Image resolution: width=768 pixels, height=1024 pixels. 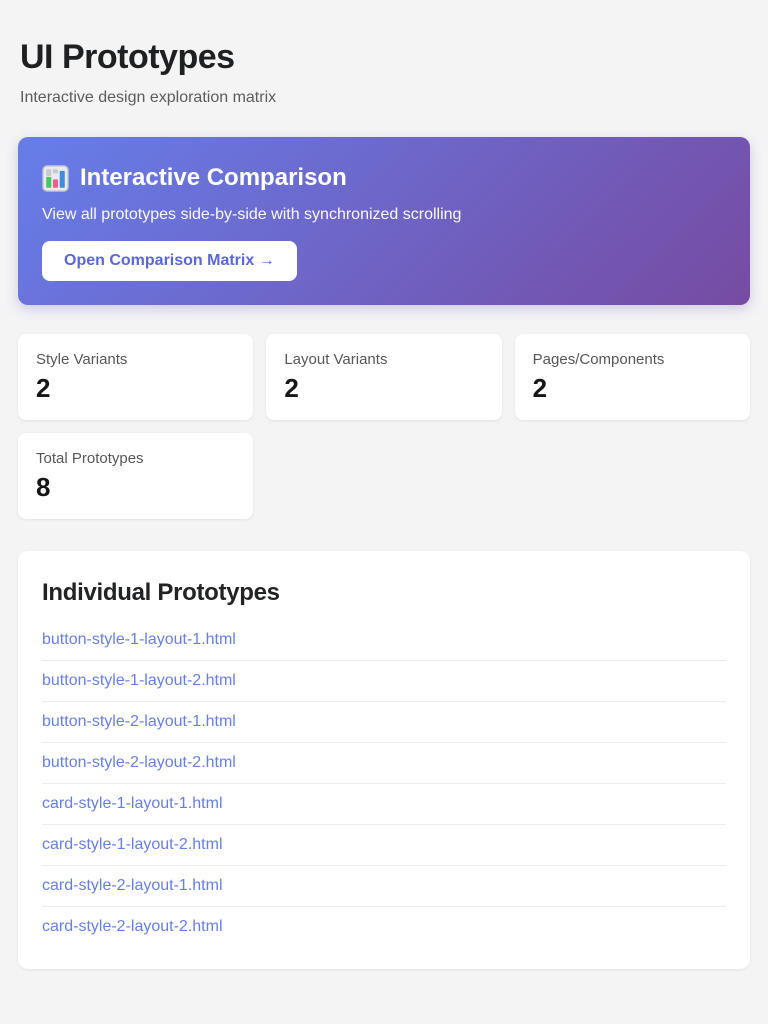 I want to click on prototype-link: button-style-1-layout-2.html, so click(x=139, y=680).